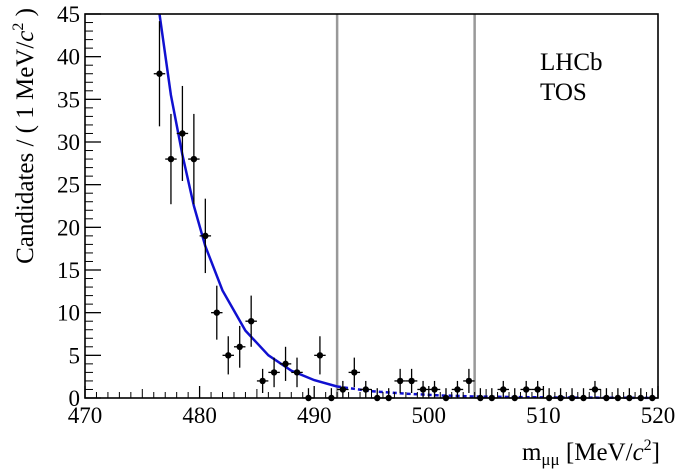 The width and height of the screenshot is (678, 471). I want to click on y-tick-label: 30, so click(68, 142).